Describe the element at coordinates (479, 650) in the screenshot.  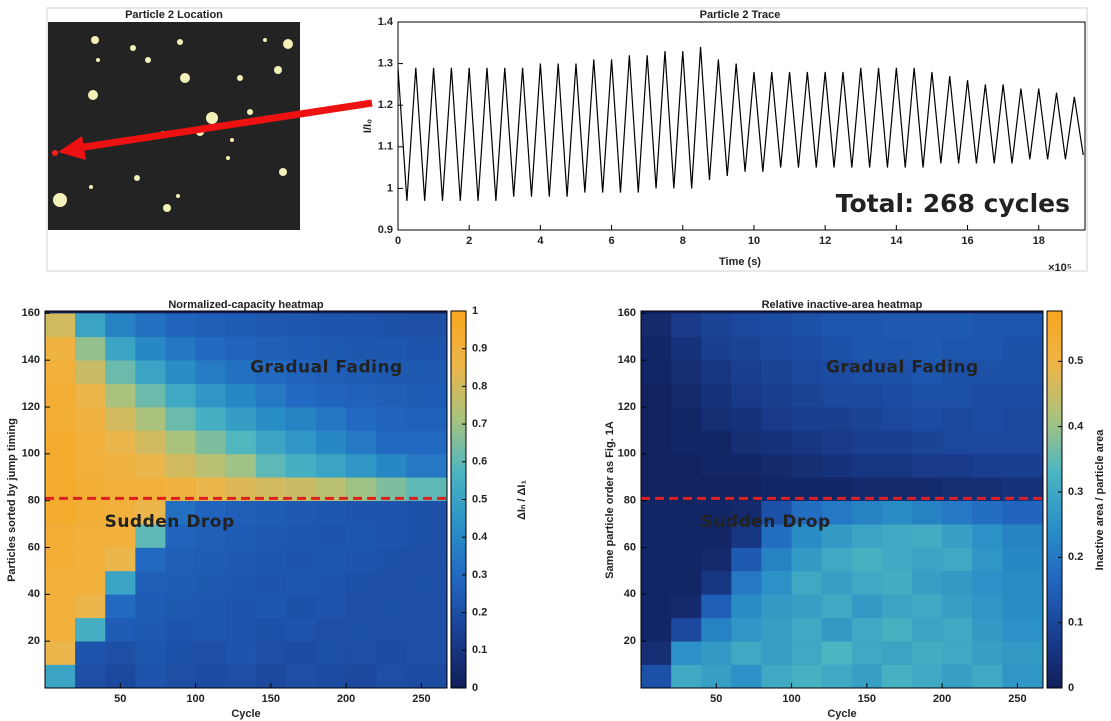
I see `colorbar-tick-label: 0.1` at that location.